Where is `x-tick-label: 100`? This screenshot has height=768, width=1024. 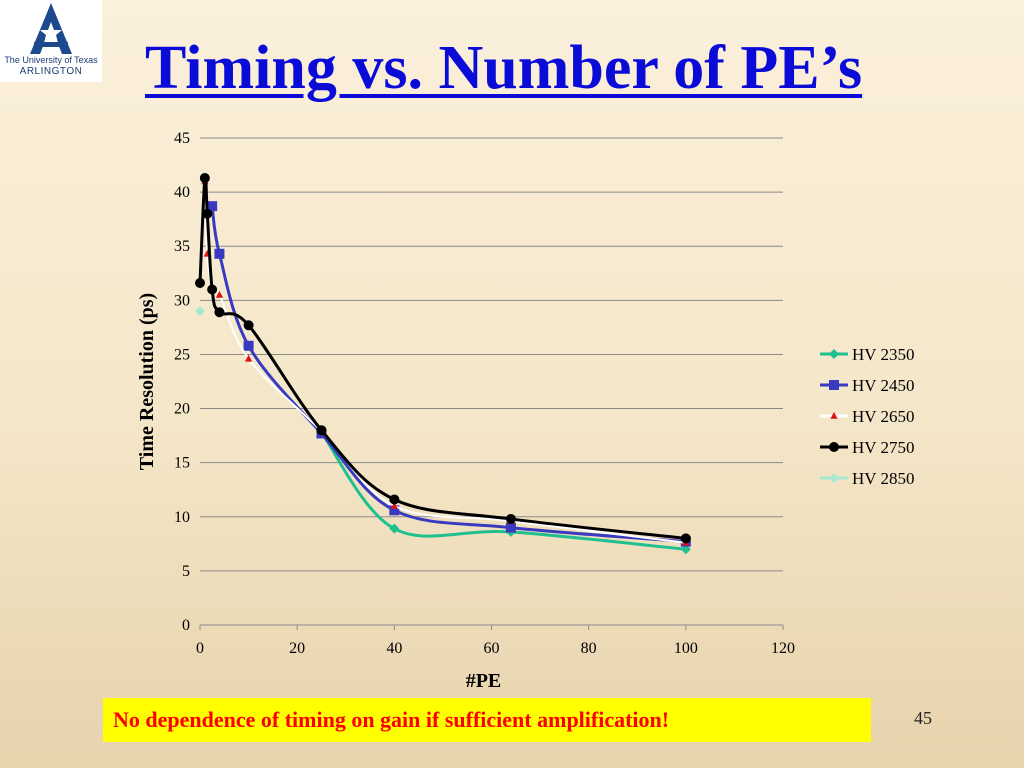 x-tick-label: 100 is located at coordinates (686, 648).